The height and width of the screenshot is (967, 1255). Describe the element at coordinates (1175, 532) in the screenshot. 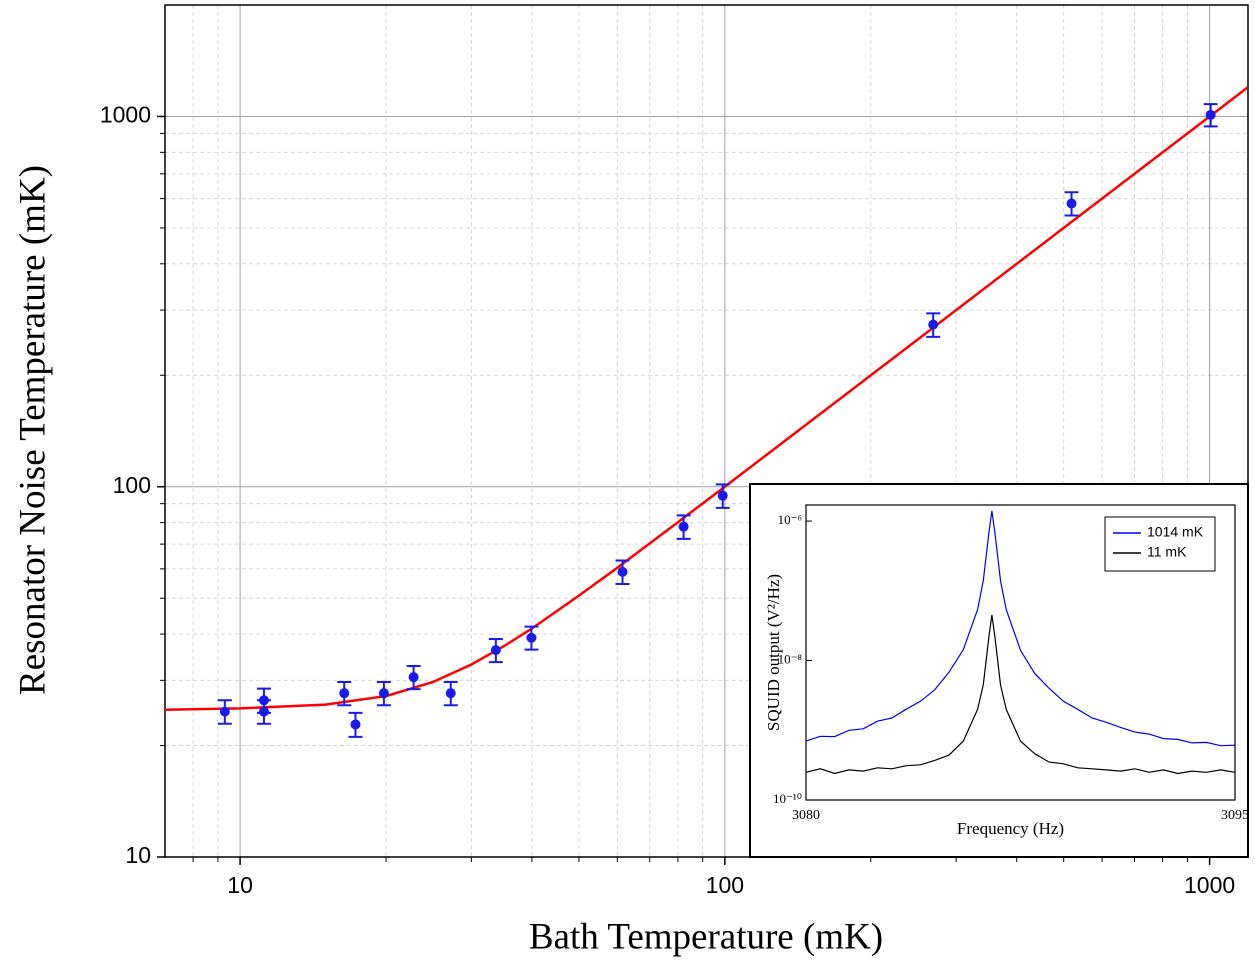

I see `legend-label: 1014 mK` at that location.